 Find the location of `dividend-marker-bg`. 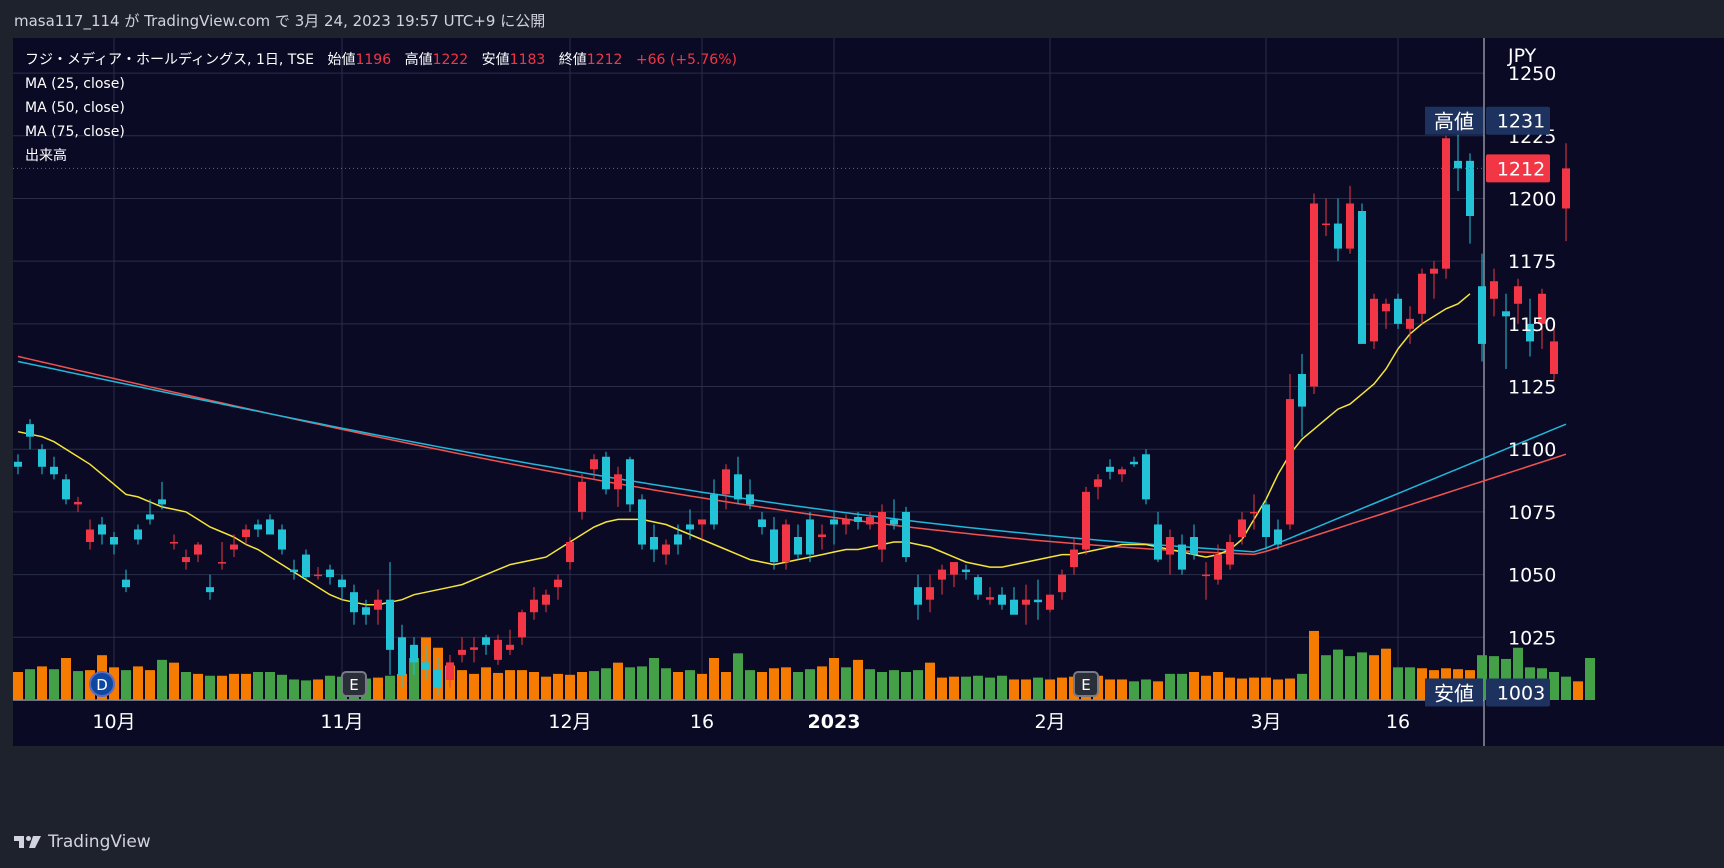

dividend-marker-bg is located at coordinates (102, 684).